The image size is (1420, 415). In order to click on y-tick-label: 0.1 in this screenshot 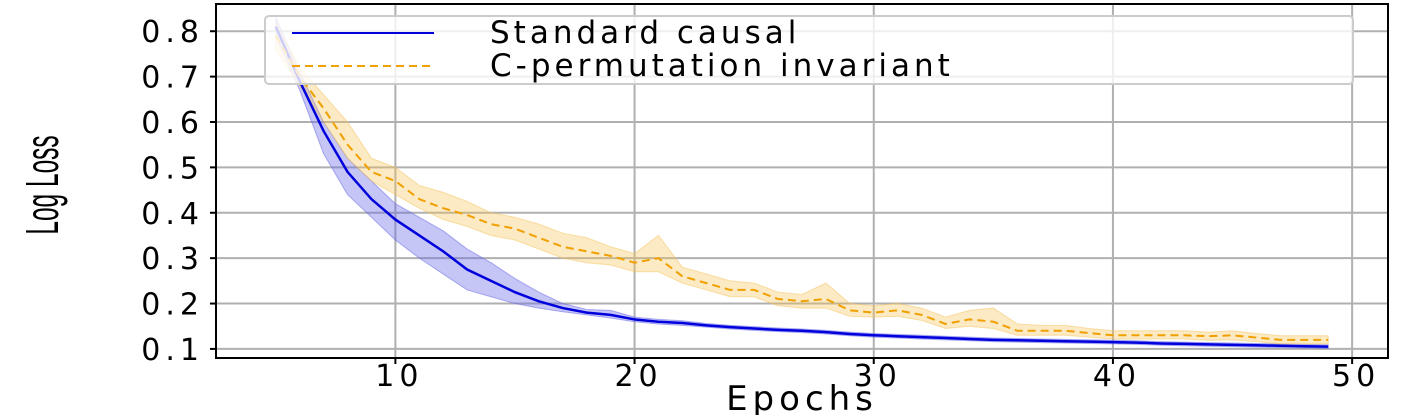, I will do `click(172, 350)`.